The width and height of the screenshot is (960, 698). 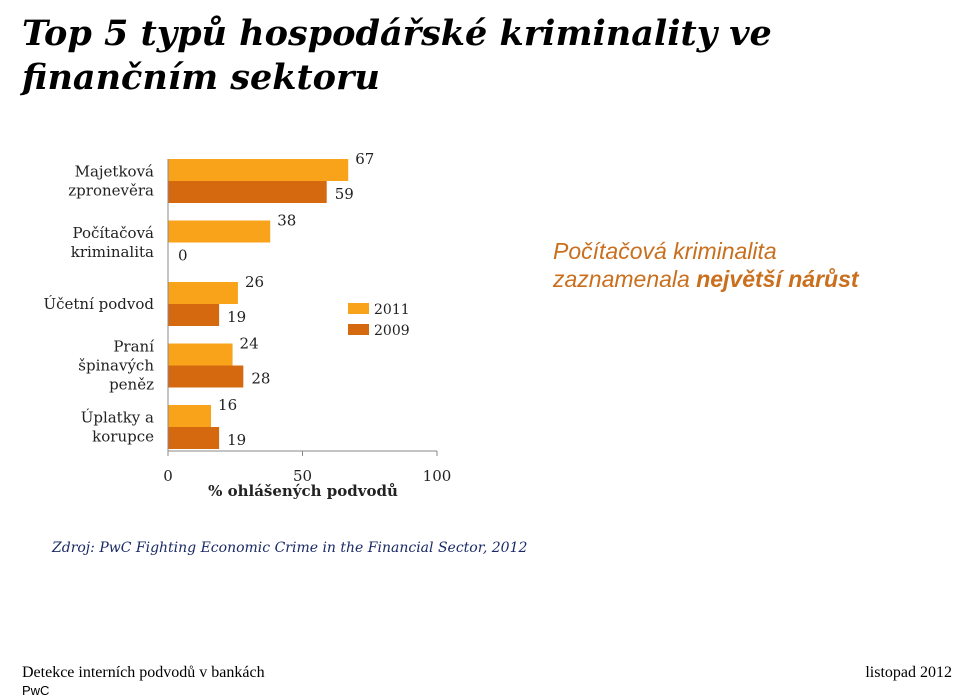 I want to click on callout-line-2: zaznamenala největší nárůst, so click(x=753, y=279).